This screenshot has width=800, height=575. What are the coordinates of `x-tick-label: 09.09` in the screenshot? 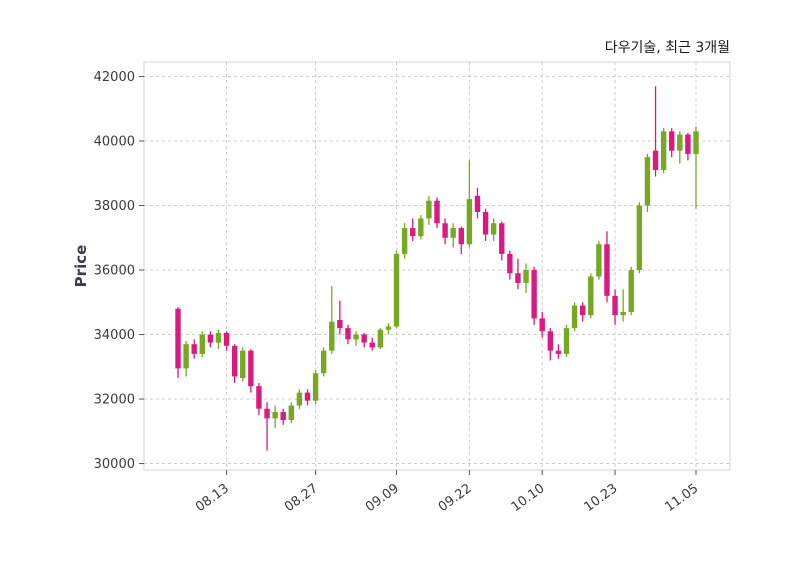 It's located at (382, 498).